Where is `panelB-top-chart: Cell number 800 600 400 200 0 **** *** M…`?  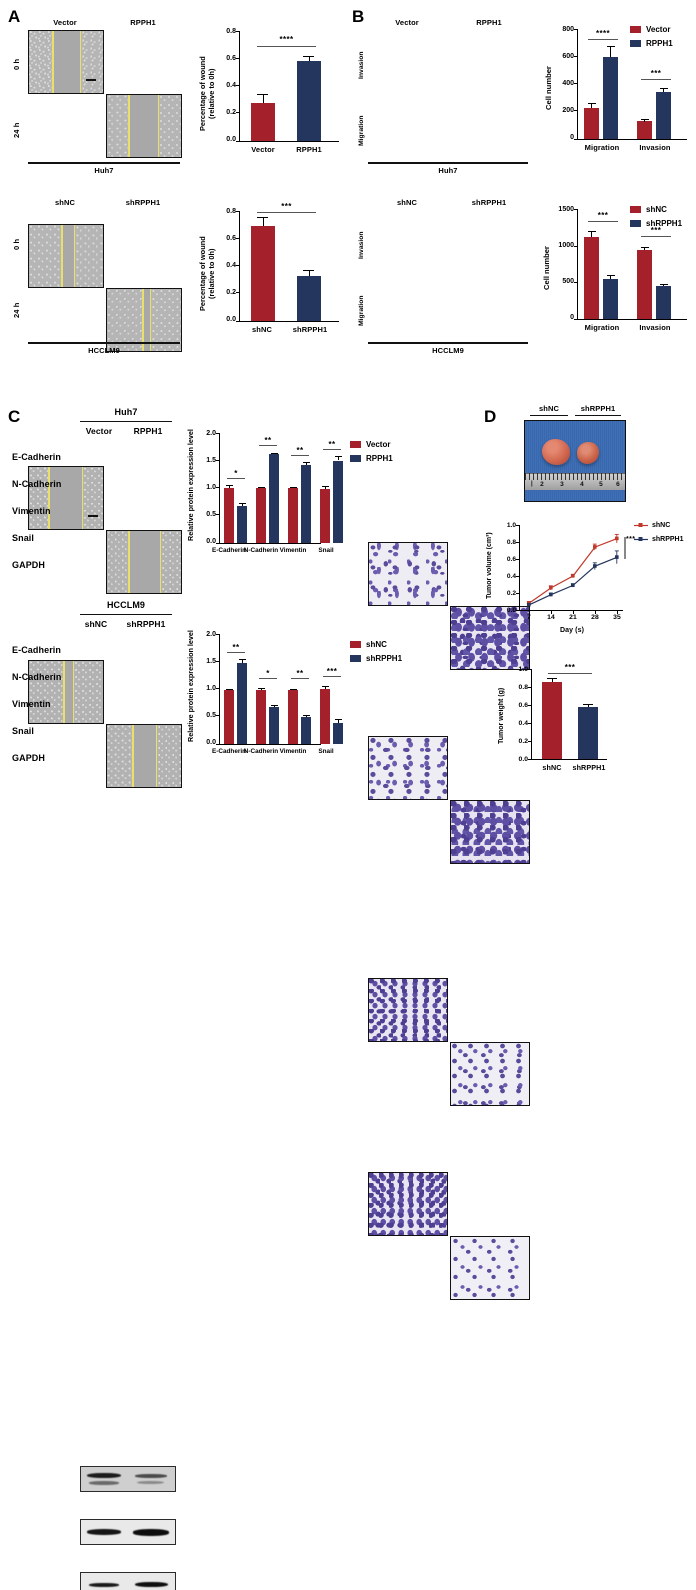 panelB-top-chart: Cell number 800 600 400 200 0 **** *** M… is located at coordinates (618, 100).